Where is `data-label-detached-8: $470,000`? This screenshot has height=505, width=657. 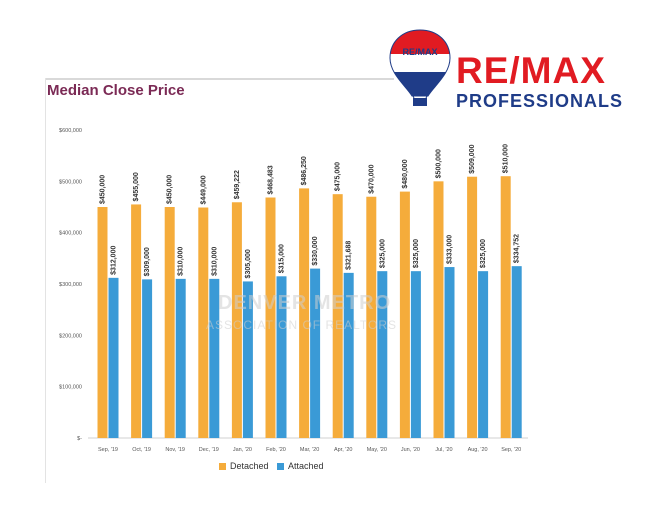
data-label-detached-8: $470,000 is located at coordinates (371, 178).